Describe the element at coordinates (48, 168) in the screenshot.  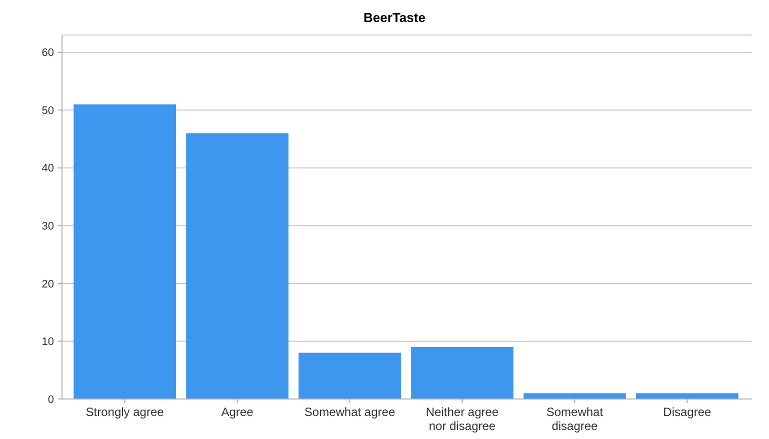
I see `y-tick-label: 40` at that location.